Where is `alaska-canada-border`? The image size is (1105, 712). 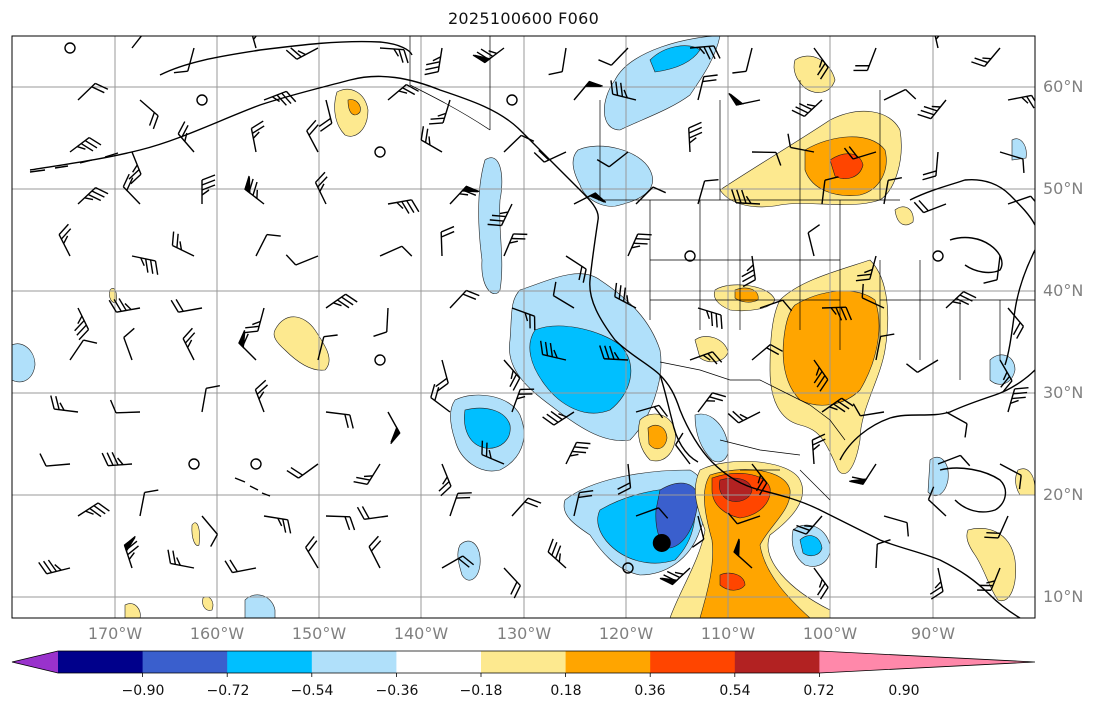
alaska-canada-border is located at coordinates (450, 83).